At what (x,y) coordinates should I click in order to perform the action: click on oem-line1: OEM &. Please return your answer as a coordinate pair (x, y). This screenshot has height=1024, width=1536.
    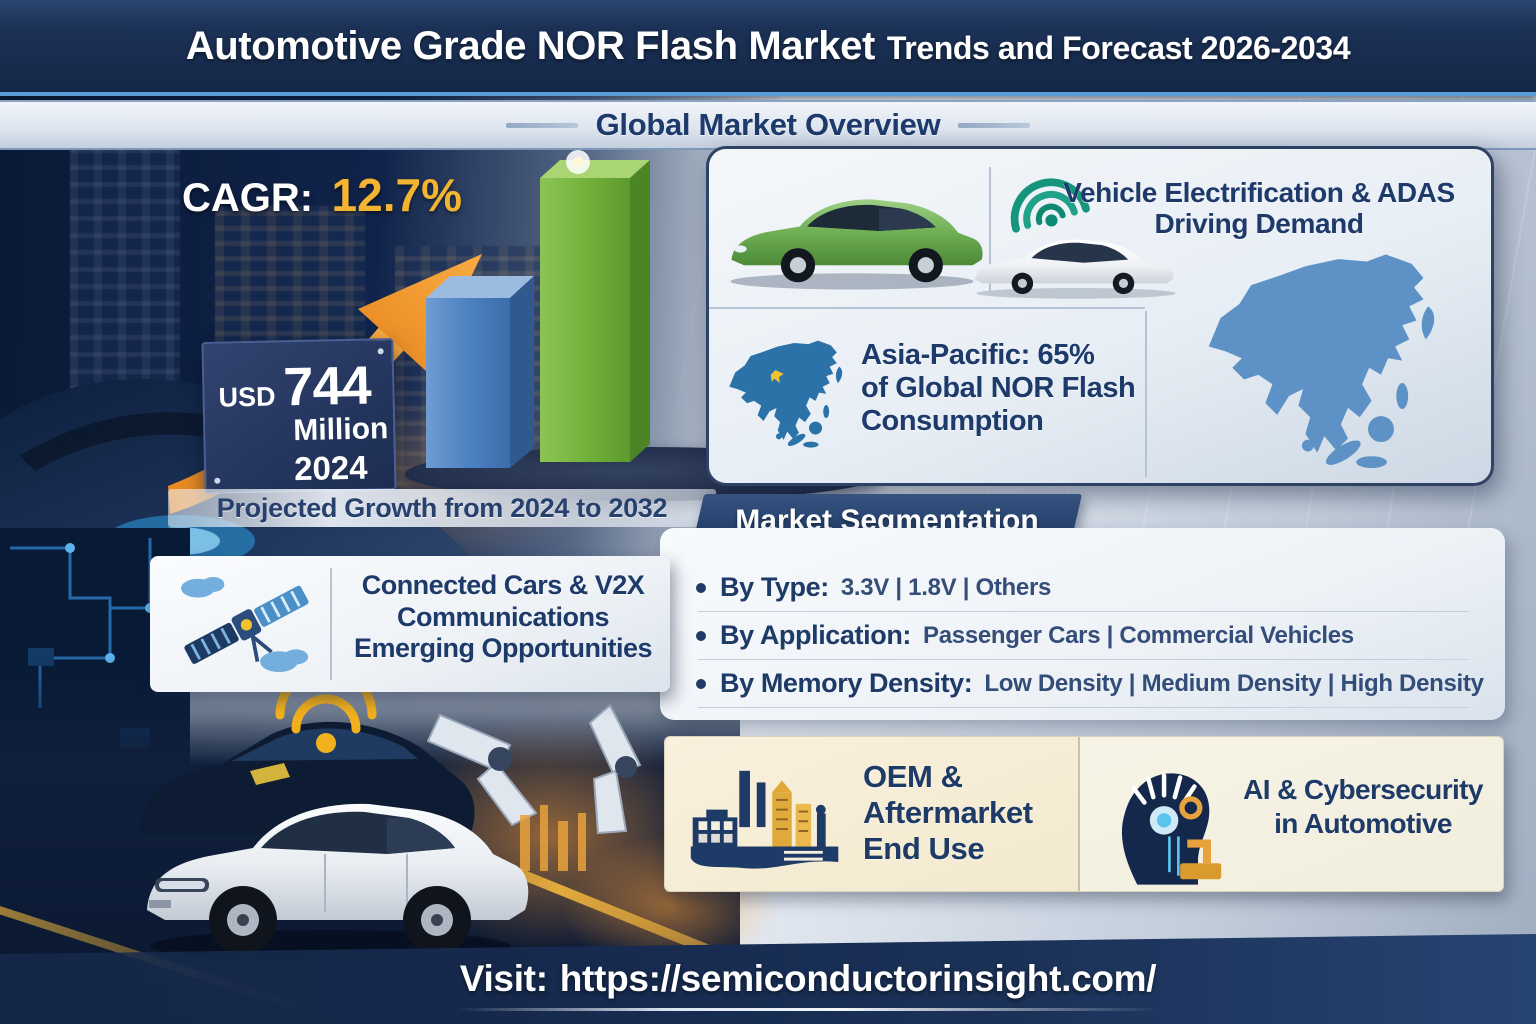
    Looking at the image, I should click on (913, 776).